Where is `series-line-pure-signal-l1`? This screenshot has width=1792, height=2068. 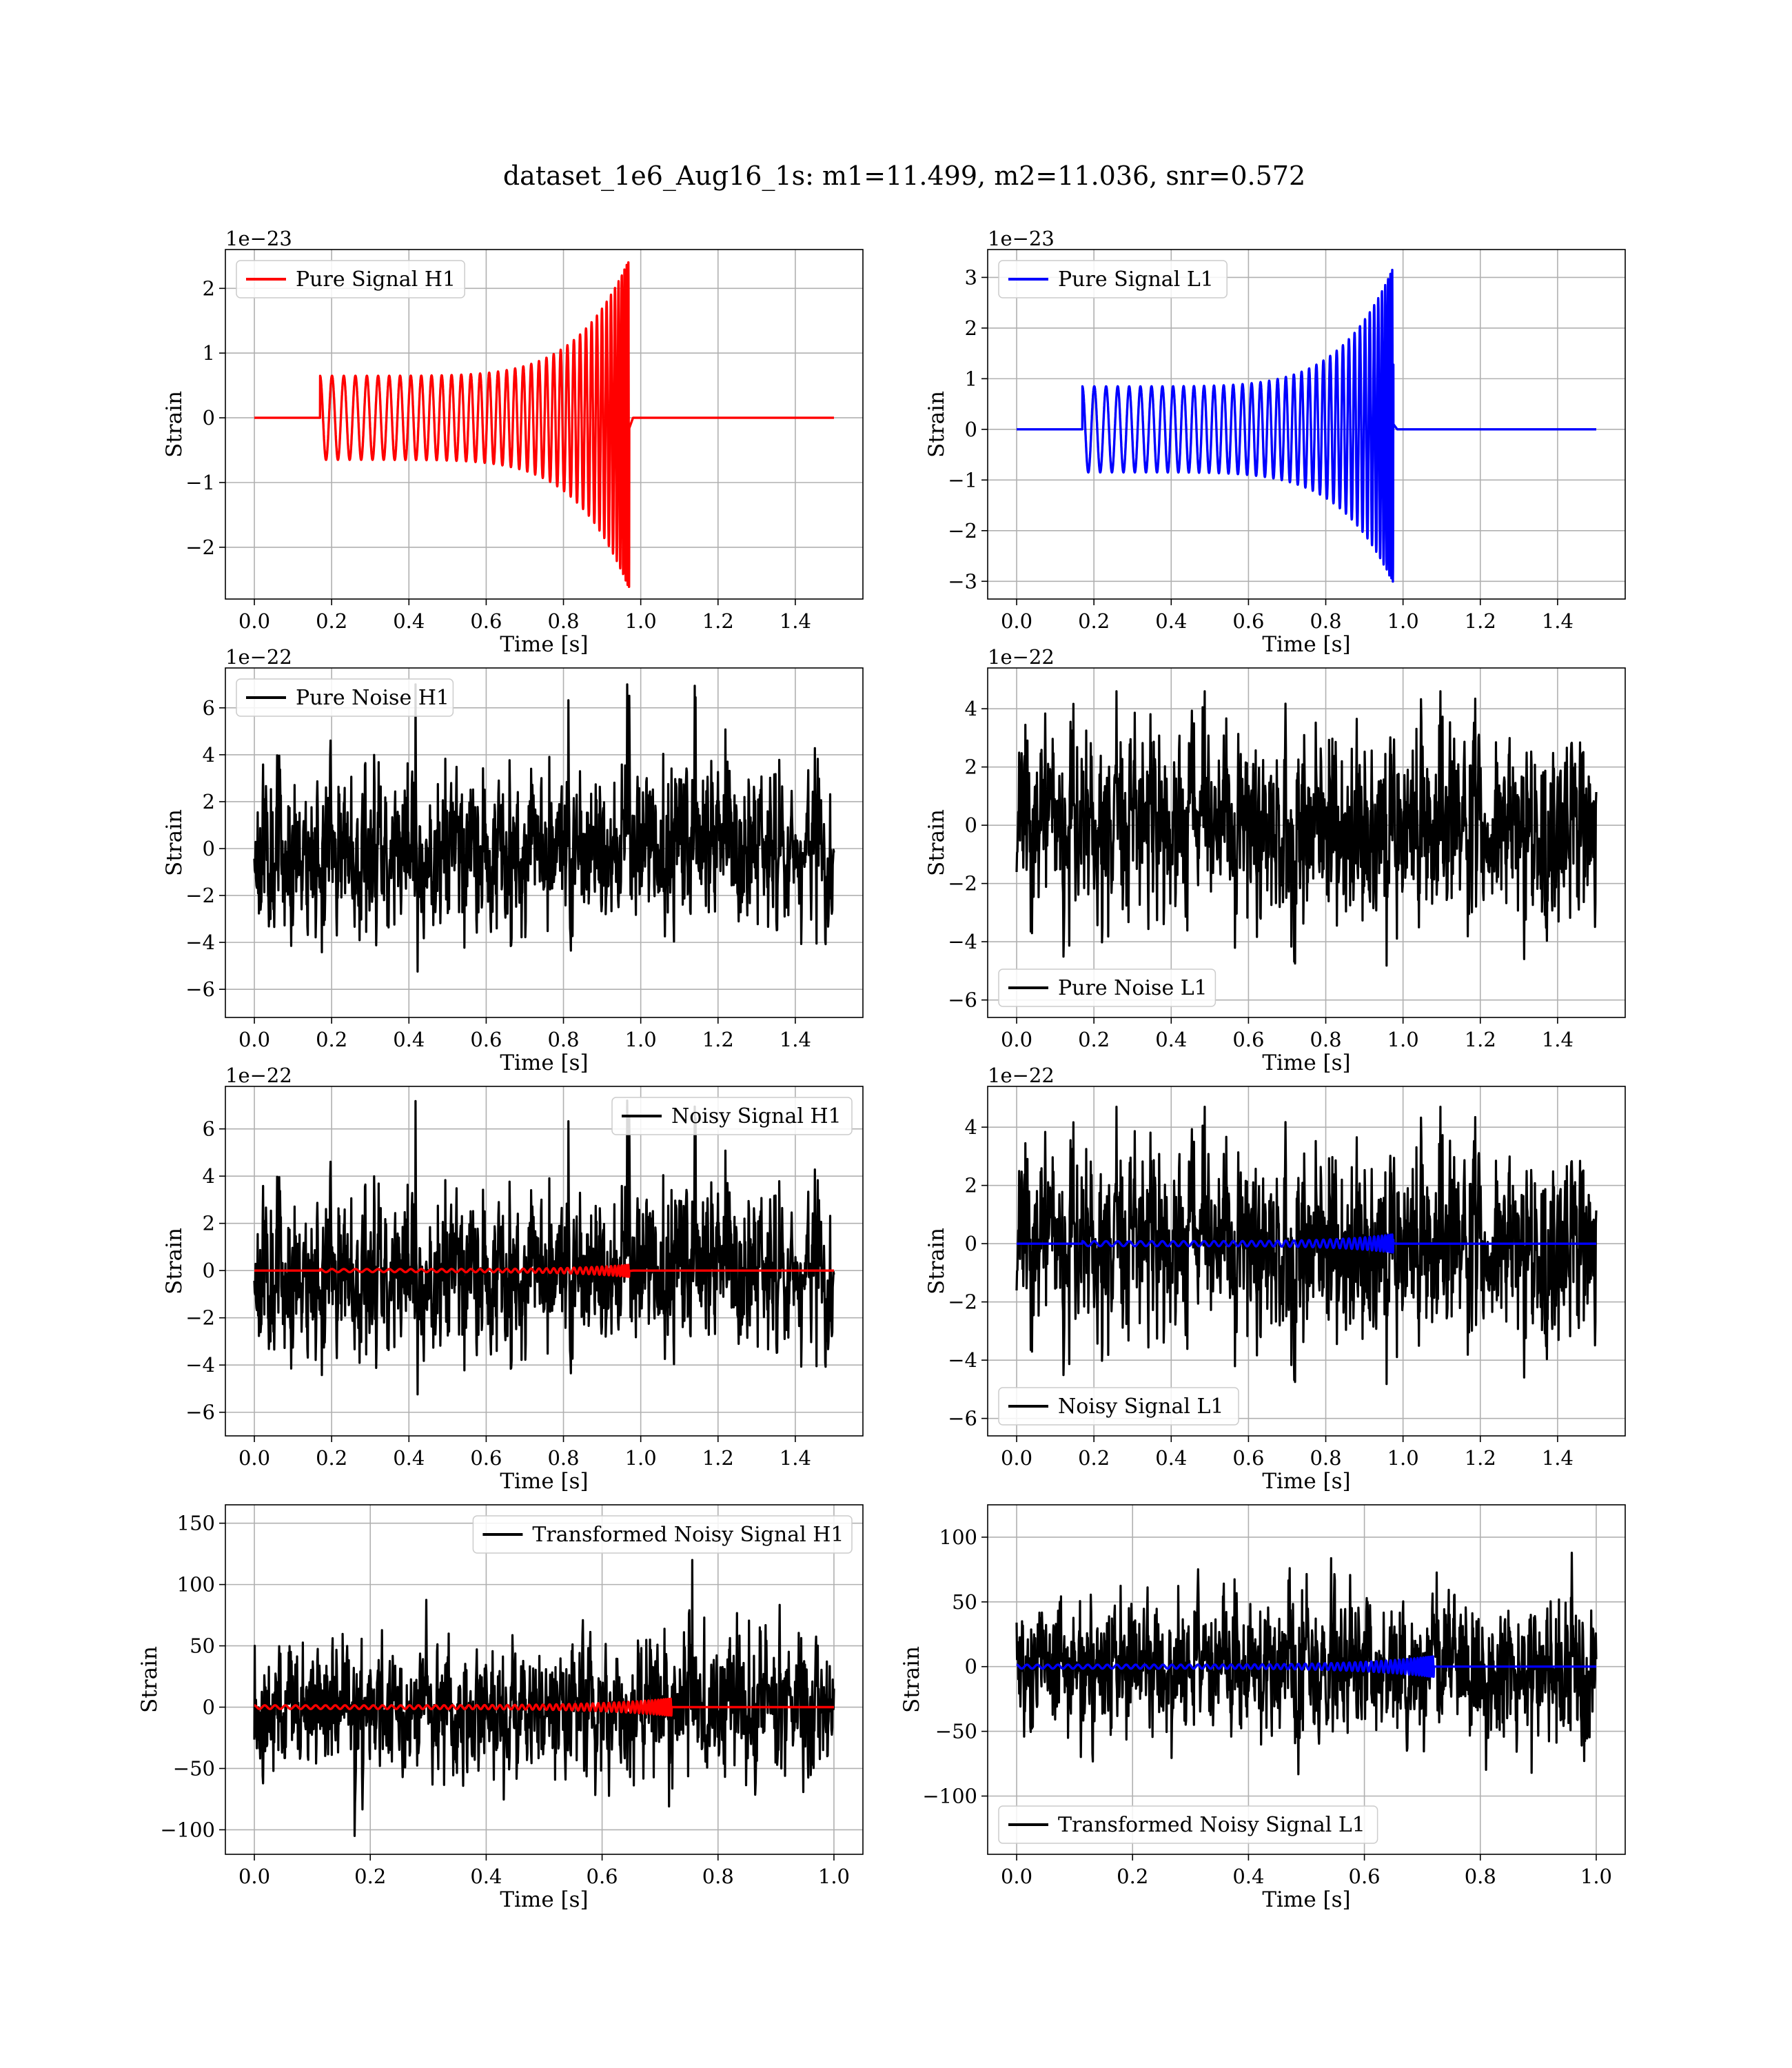
series-line-pure-signal-l1 is located at coordinates (1306, 425).